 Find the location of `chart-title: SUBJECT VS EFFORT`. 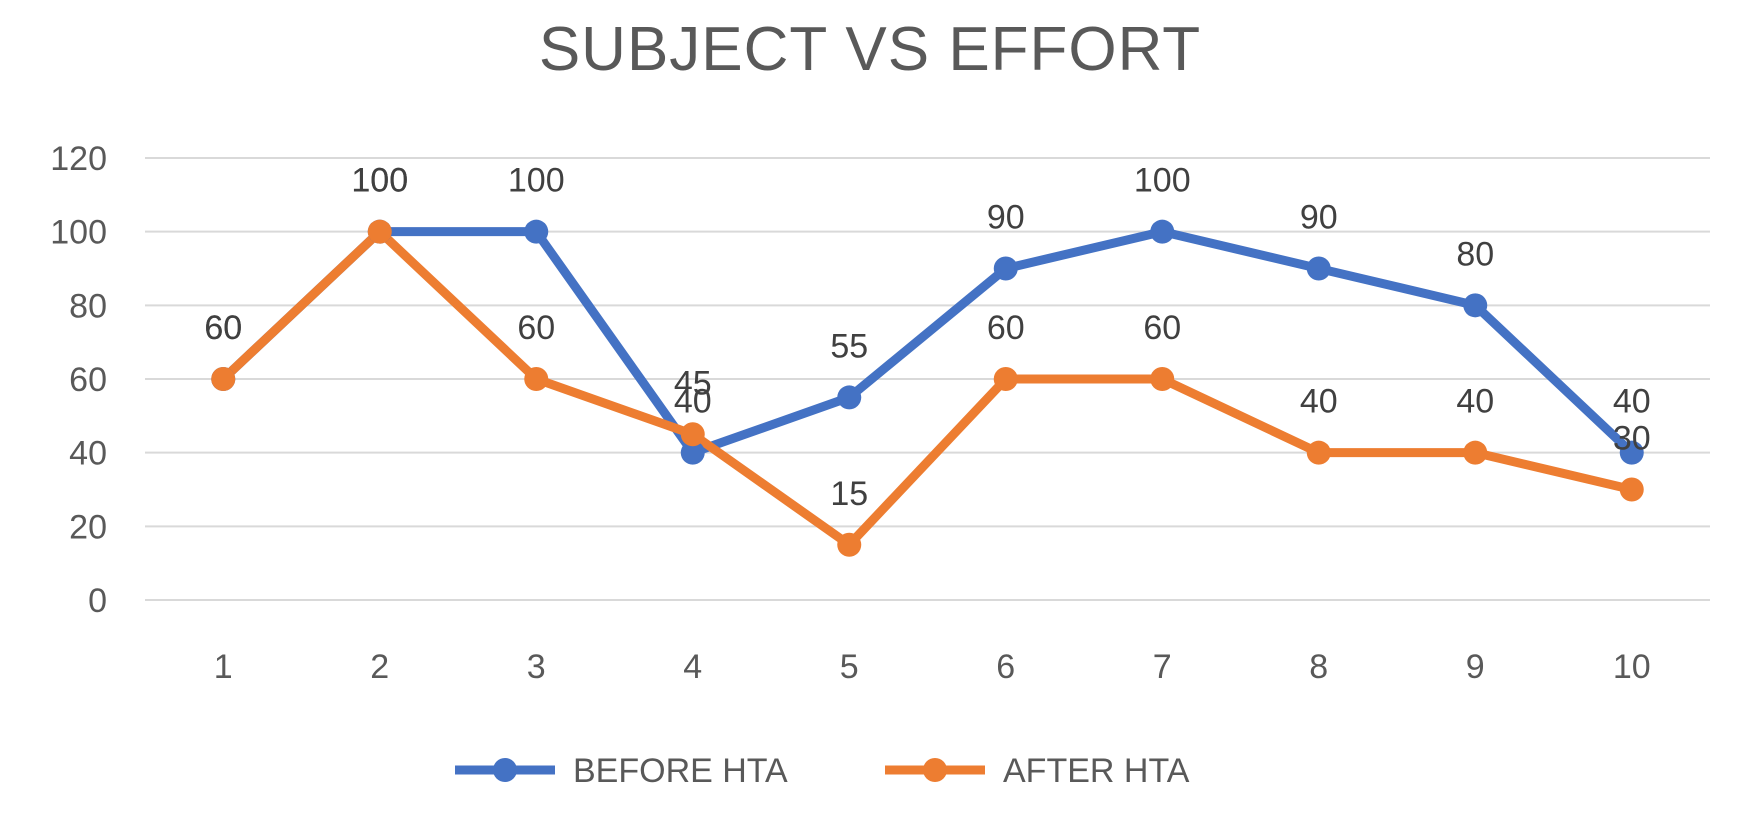

chart-title: SUBJECT VS EFFORT is located at coordinates (870, 49).